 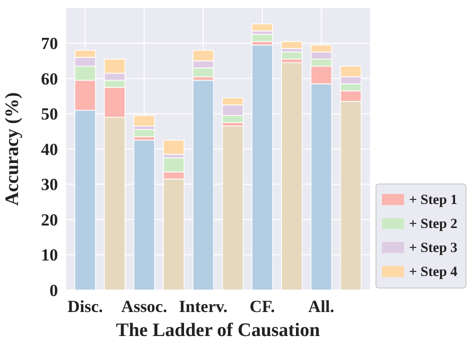 I want to click on y-tick-label: 60, so click(x=49, y=78).